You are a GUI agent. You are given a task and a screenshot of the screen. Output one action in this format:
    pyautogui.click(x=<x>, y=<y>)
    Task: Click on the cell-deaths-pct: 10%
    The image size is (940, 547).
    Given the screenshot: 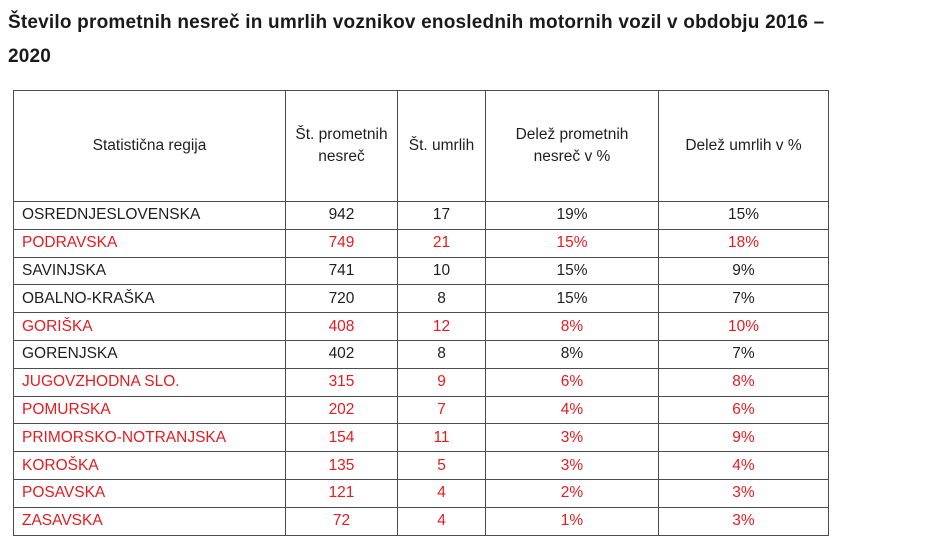 What is the action you would take?
    pyautogui.click(x=743, y=326)
    